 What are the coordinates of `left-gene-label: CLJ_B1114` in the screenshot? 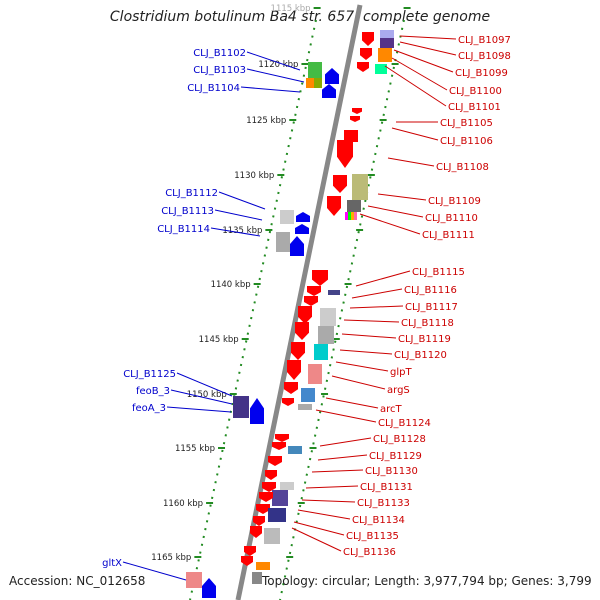 It's located at (183, 229).